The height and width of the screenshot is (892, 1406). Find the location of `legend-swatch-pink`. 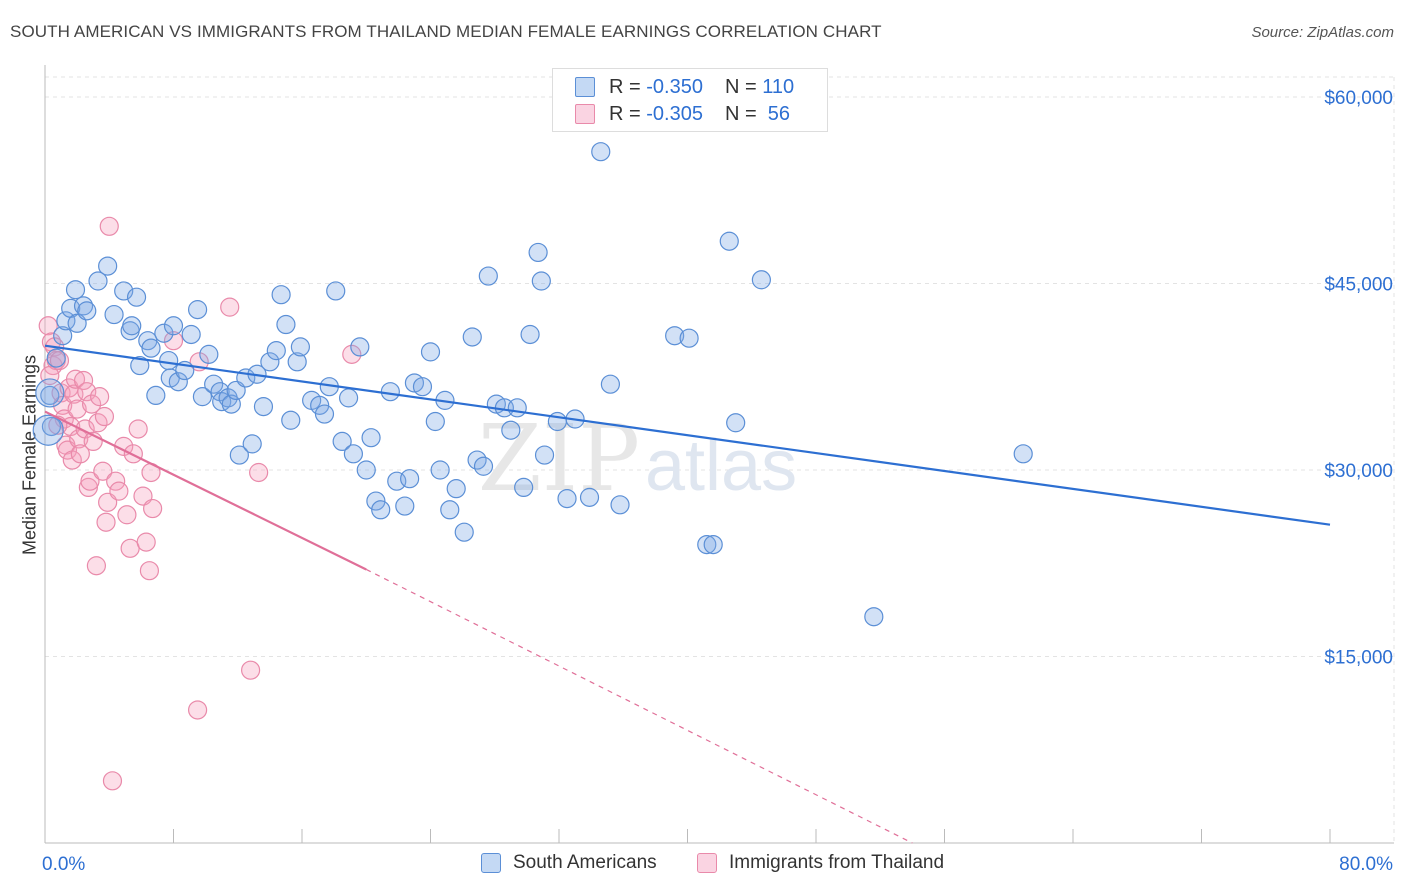

legend-swatch-pink is located at coordinates (585, 114).